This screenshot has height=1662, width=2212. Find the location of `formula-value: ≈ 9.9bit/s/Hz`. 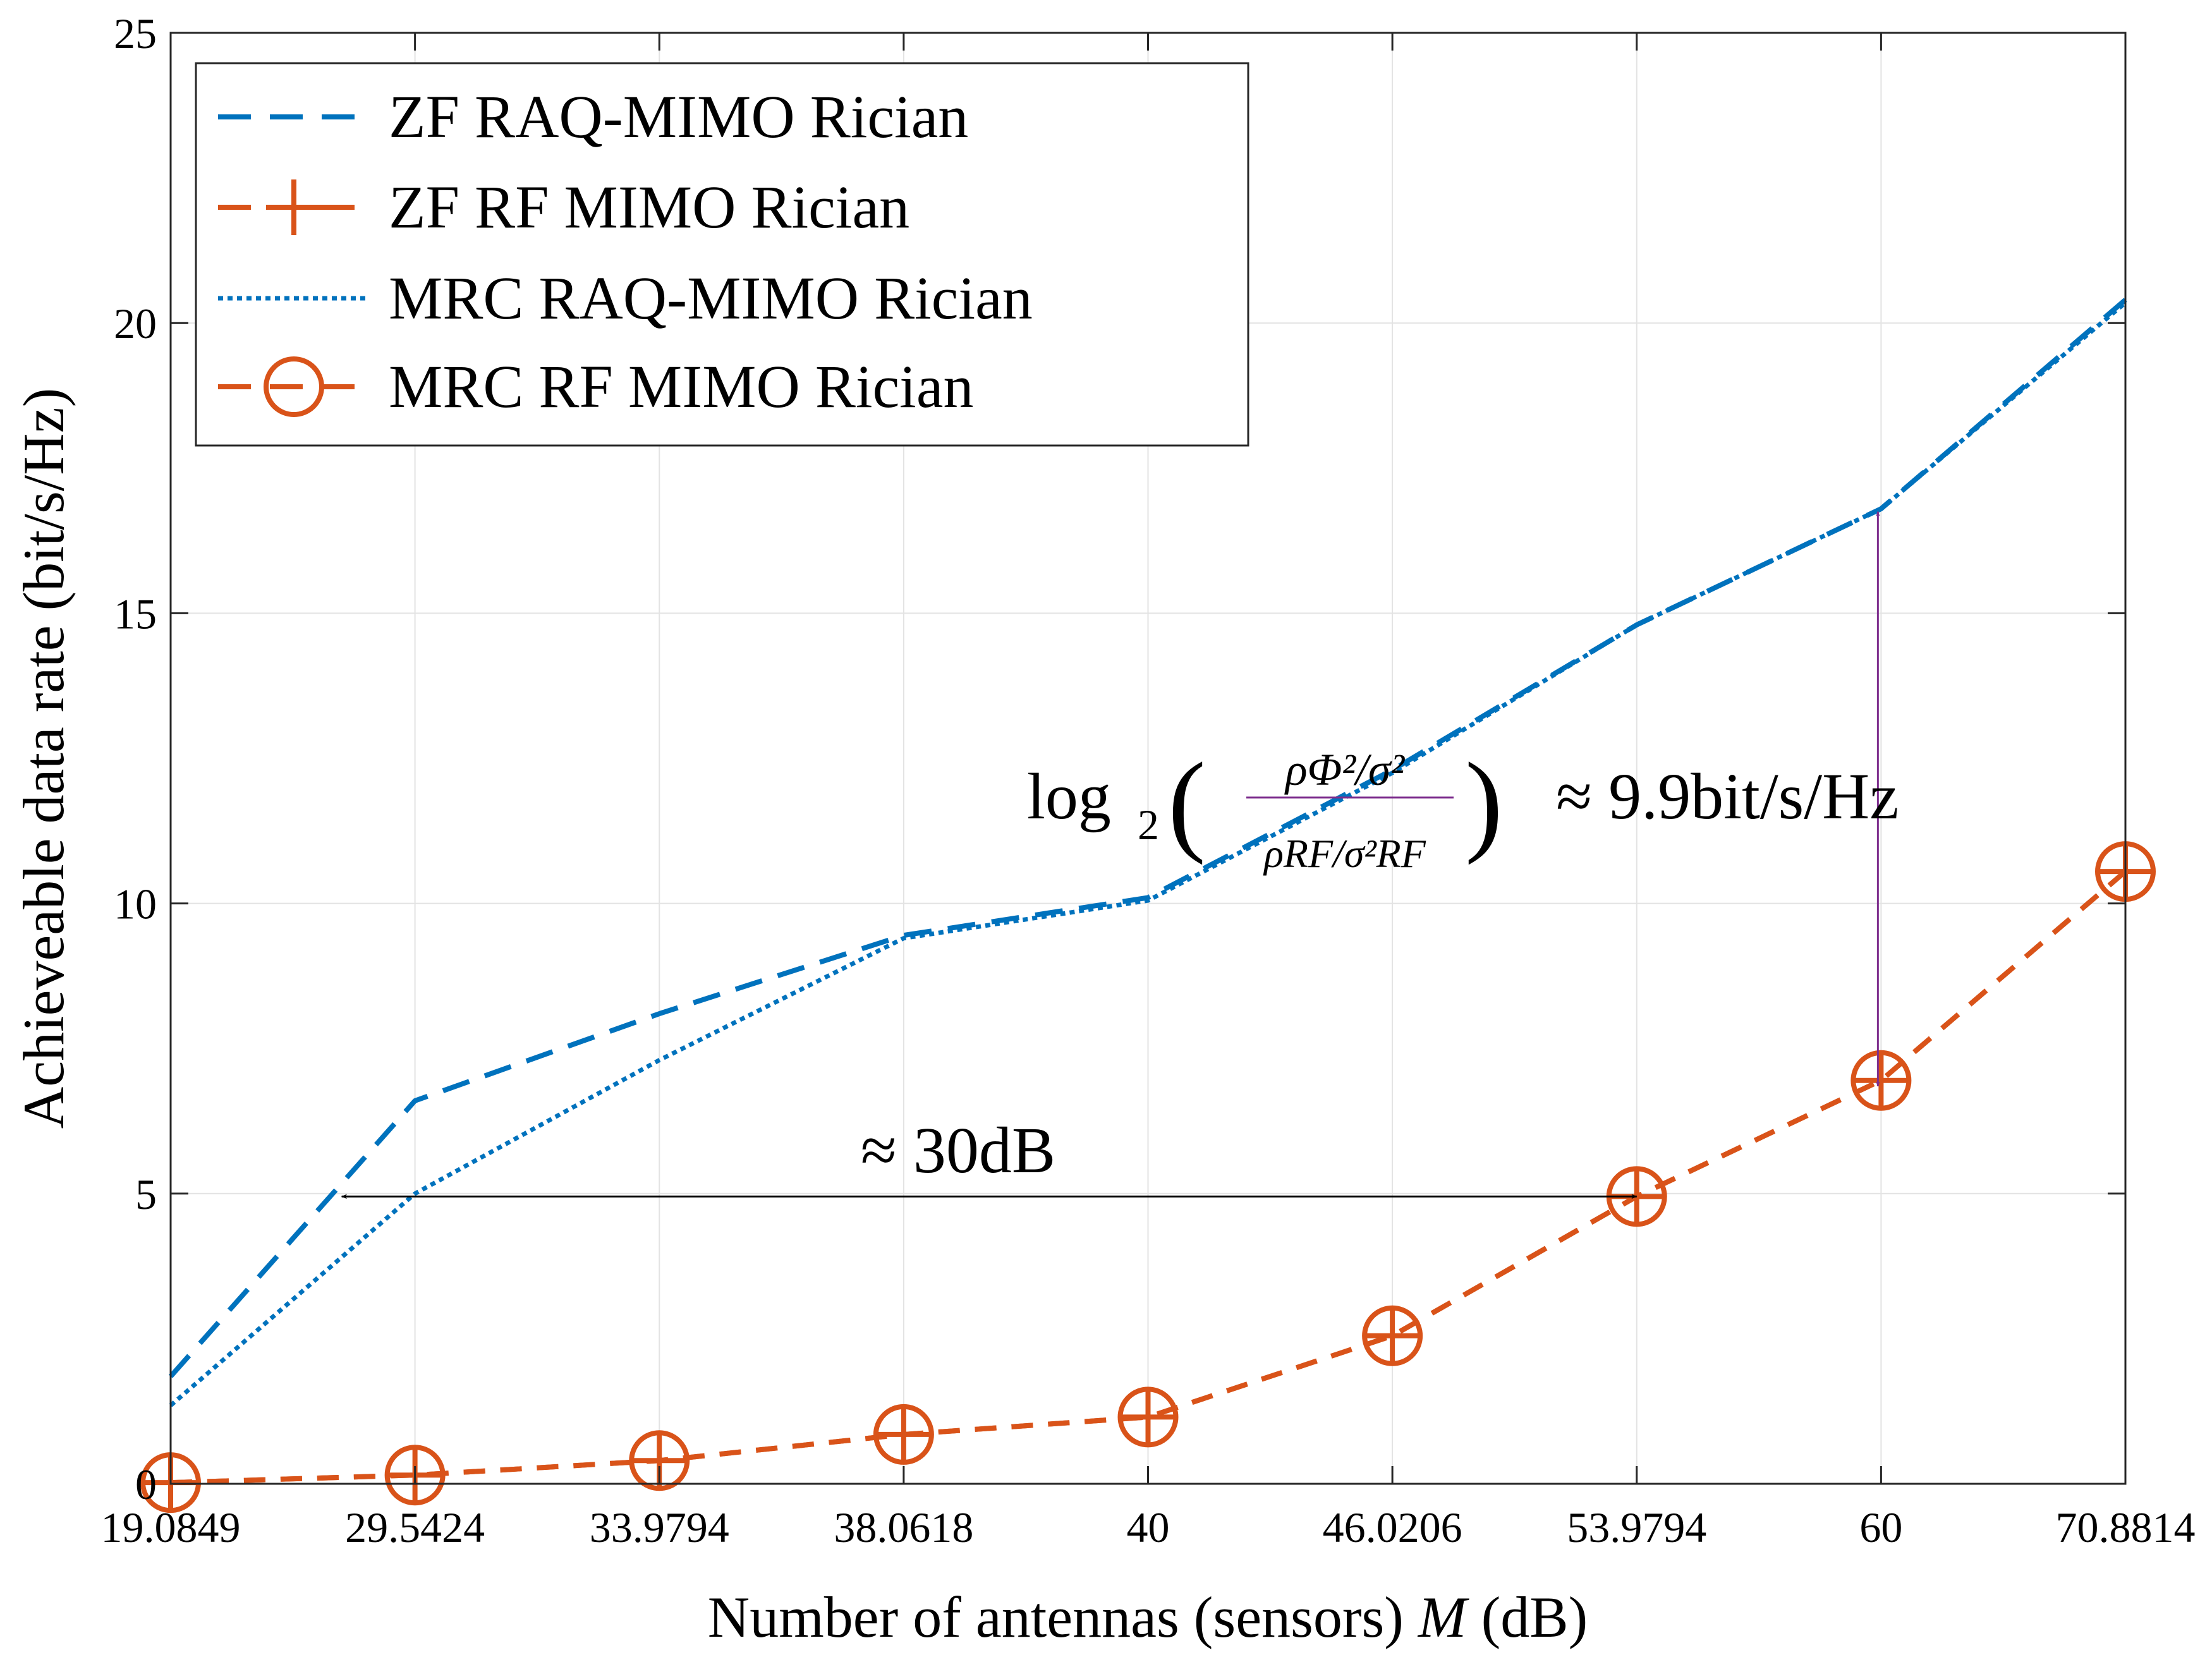

formula-value: ≈ 9.9bit/s/Hz is located at coordinates (1728, 796).